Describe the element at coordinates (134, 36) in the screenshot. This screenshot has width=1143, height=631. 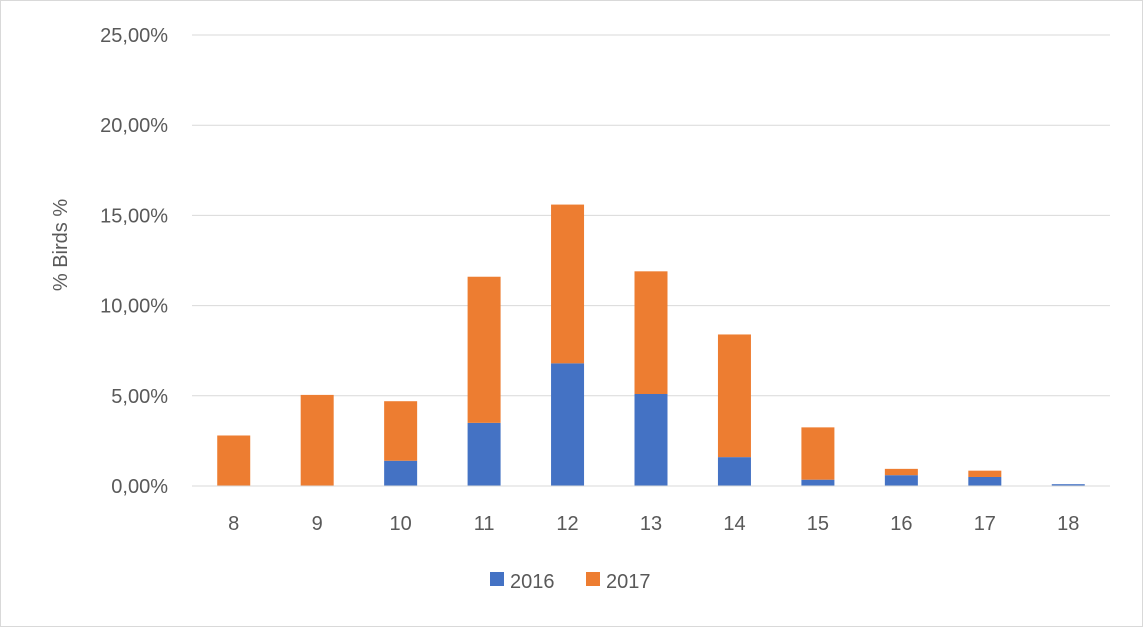
I see `y-tick-label: 25,00%` at that location.